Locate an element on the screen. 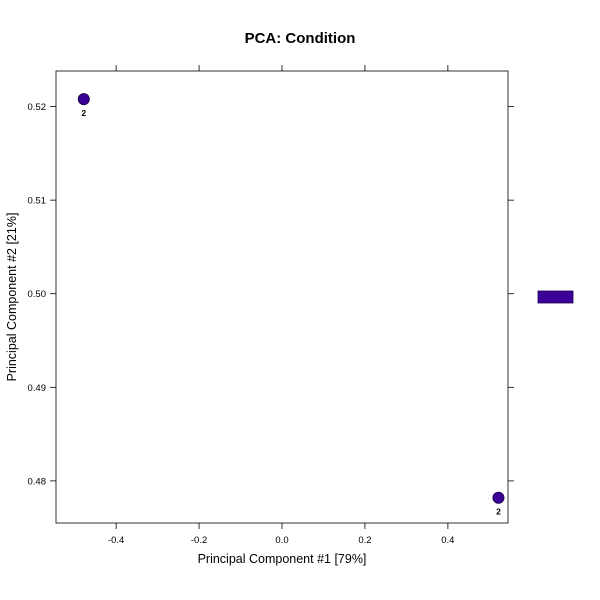  y-tick-label: 0.49 is located at coordinates (37, 388).